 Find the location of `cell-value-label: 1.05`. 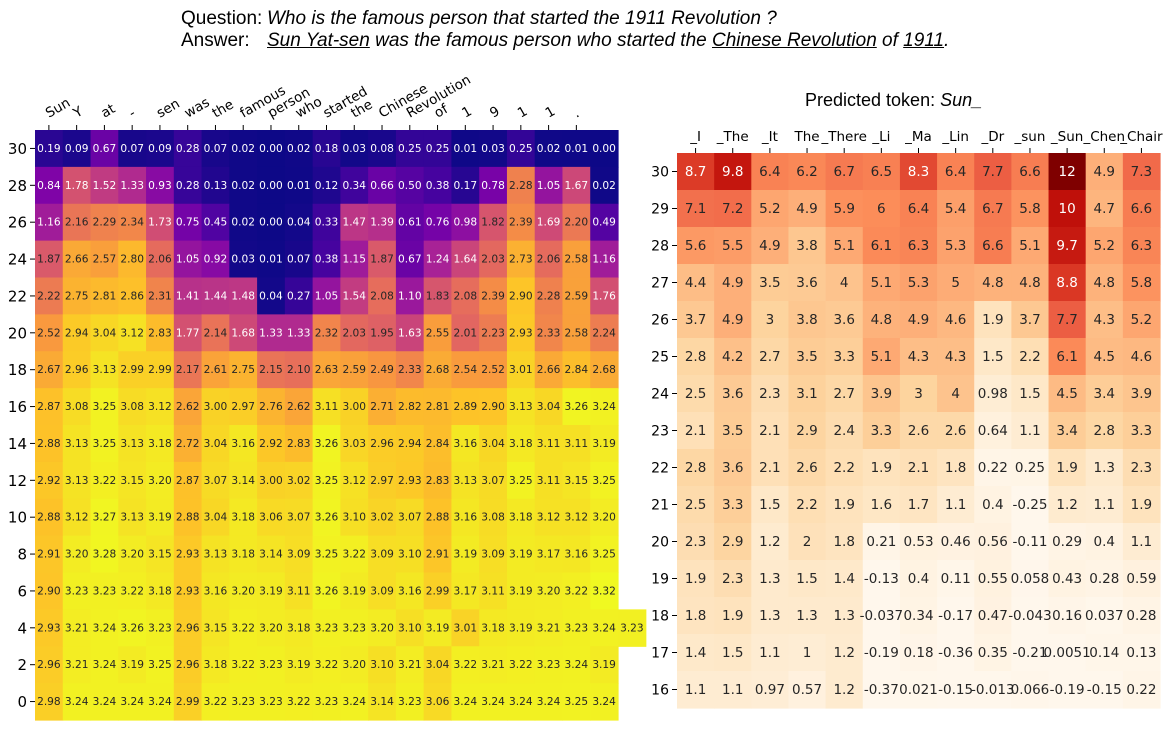

cell-value-label: 1.05 is located at coordinates (549, 186).